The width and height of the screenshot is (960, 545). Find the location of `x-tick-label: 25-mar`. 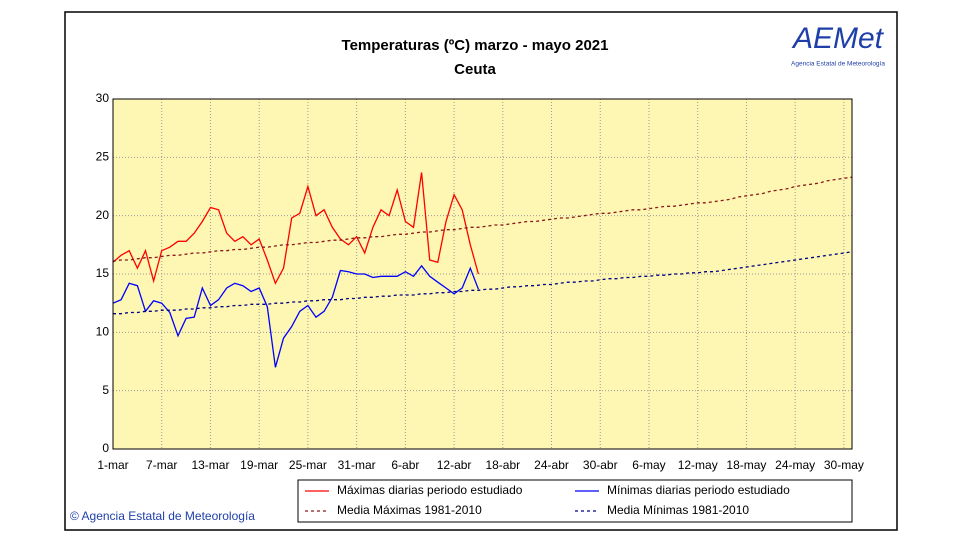

x-tick-label: 25-mar is located at coordinates (308, 465).